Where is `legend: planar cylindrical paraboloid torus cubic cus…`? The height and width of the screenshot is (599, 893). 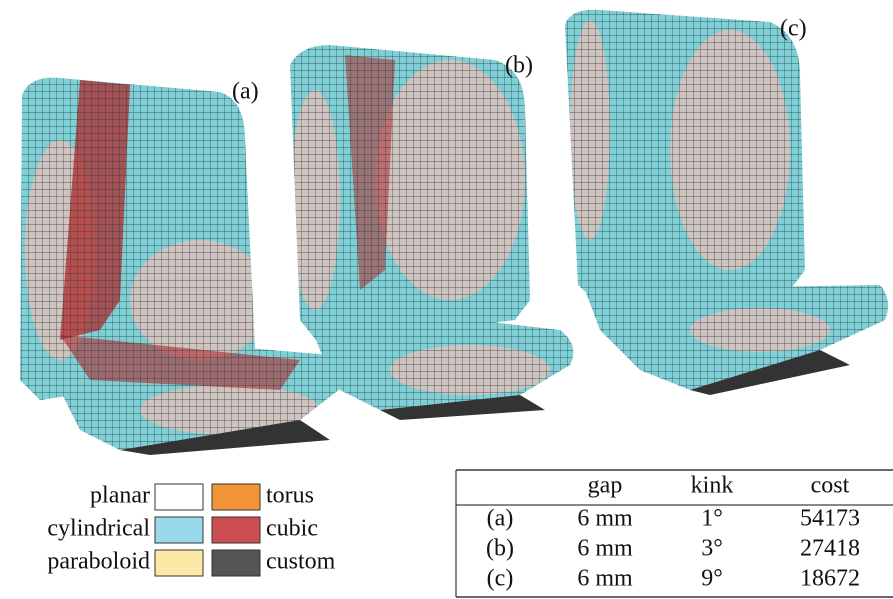 legend: planar cylindrical paraboloid torus cubic cus… is located at coordinates (191, 530).